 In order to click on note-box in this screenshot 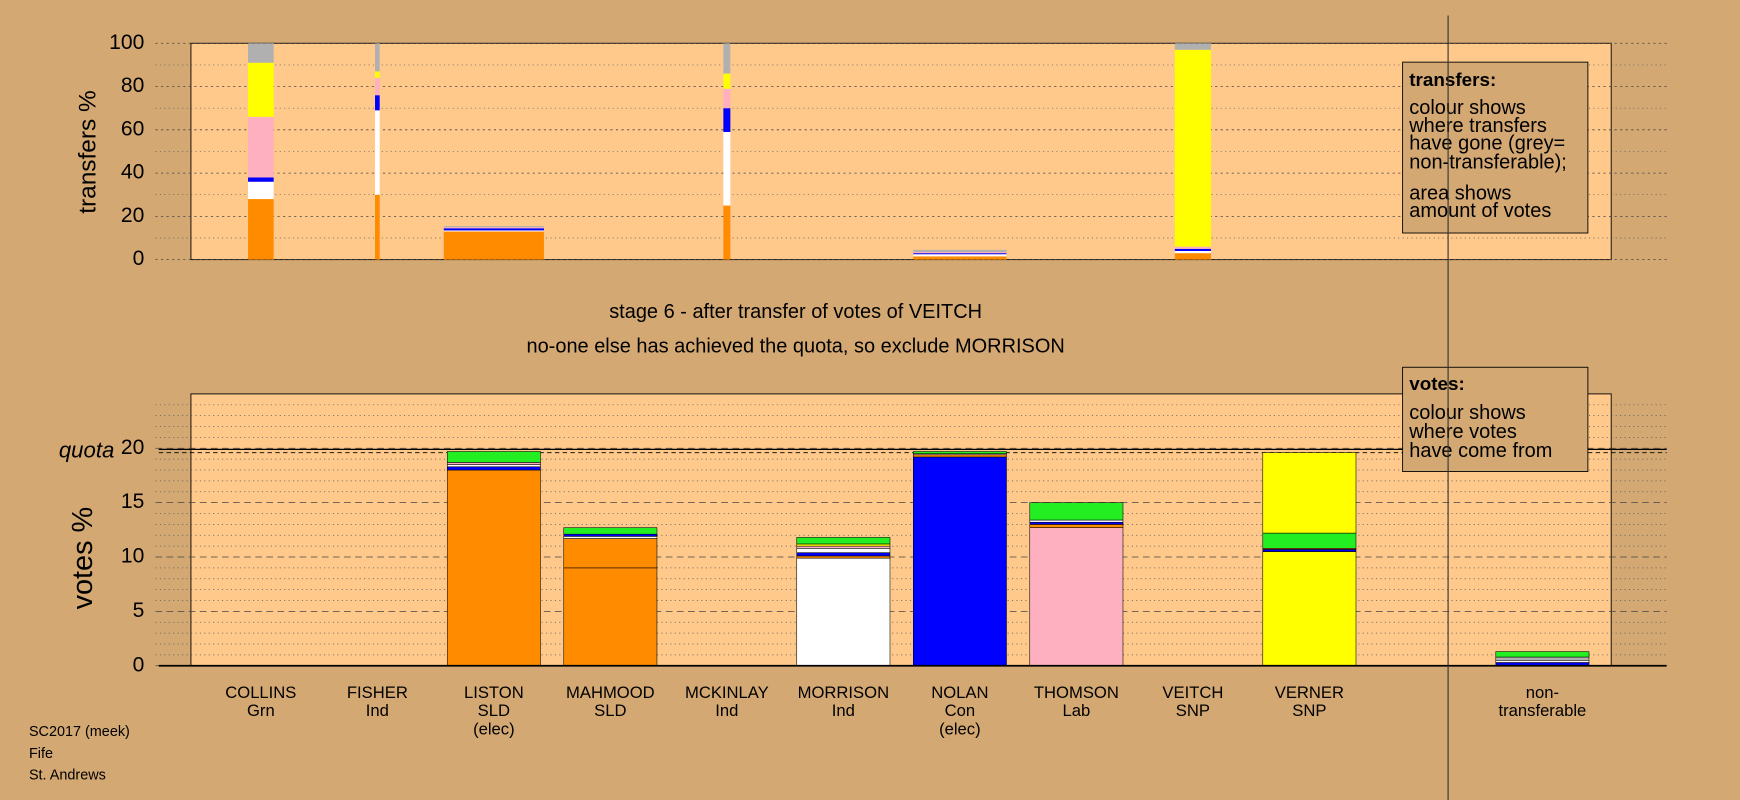, I will do `click(1495, 419)`.